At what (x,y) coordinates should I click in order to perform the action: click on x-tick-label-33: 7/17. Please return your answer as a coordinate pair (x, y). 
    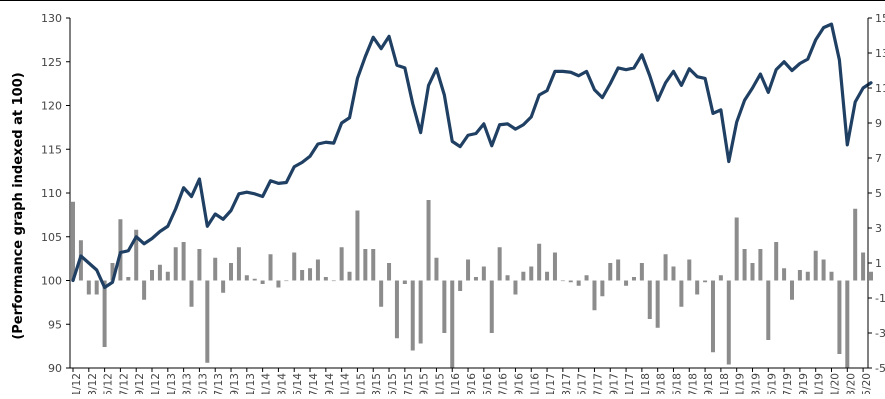
    Looking at the image, I should click on (598, 383).